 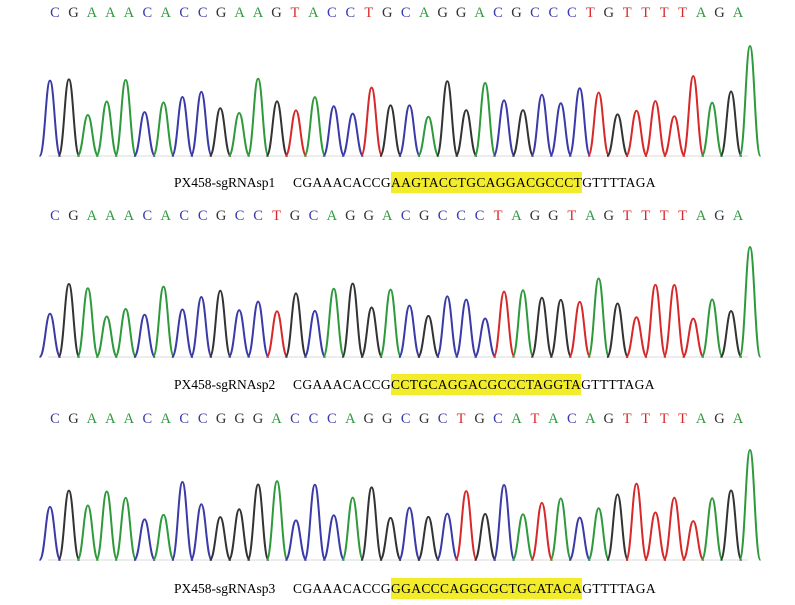 I want to click on sample-label: PX458-sgRNAsp1, so click(x=225, y=182).